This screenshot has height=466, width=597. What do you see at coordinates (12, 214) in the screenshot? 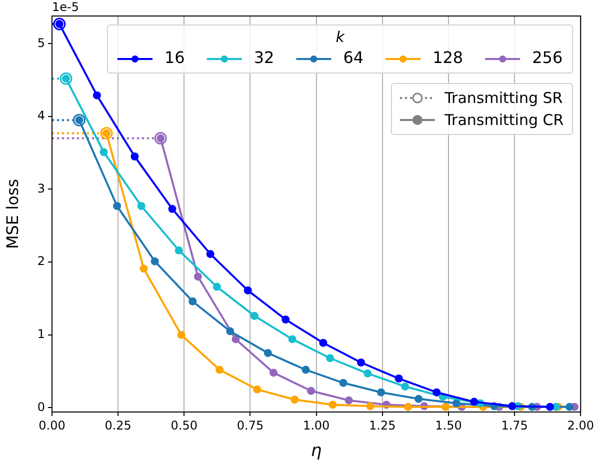
I see `y-axis-title: MSE loss` at bounding box center [12, 214].